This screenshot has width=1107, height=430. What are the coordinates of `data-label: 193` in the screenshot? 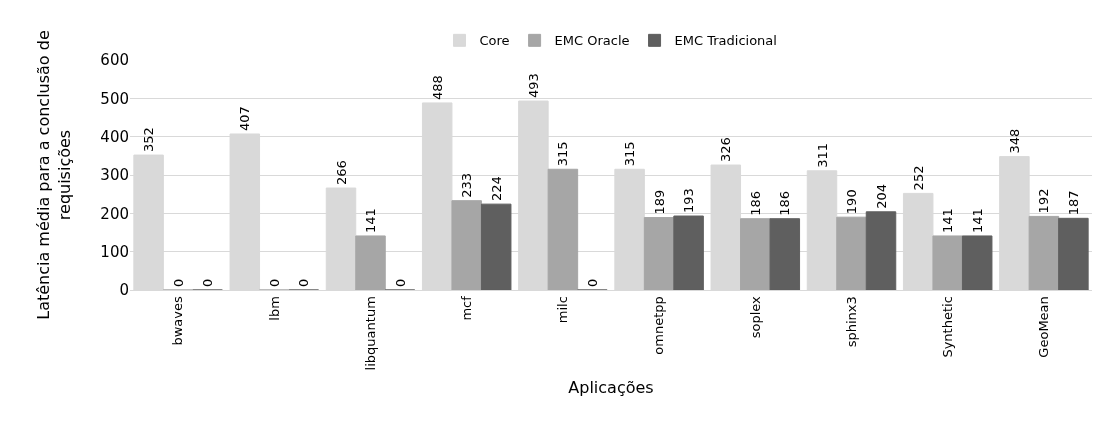 It's located at (689, 201).